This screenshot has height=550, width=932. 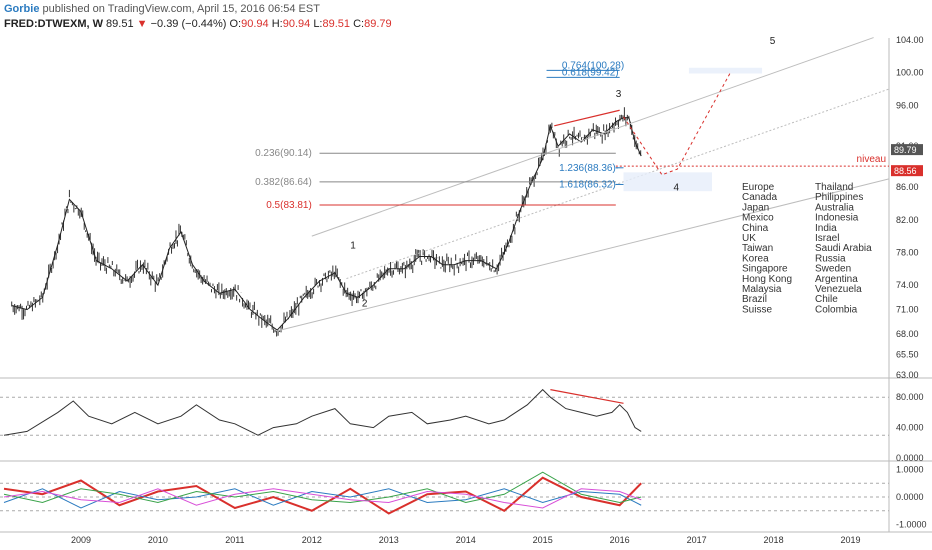 What do you see at coordinates (851, 540) in the screenshot?
I see `time-tick-label: 2019` at bounding box center [851, 540].